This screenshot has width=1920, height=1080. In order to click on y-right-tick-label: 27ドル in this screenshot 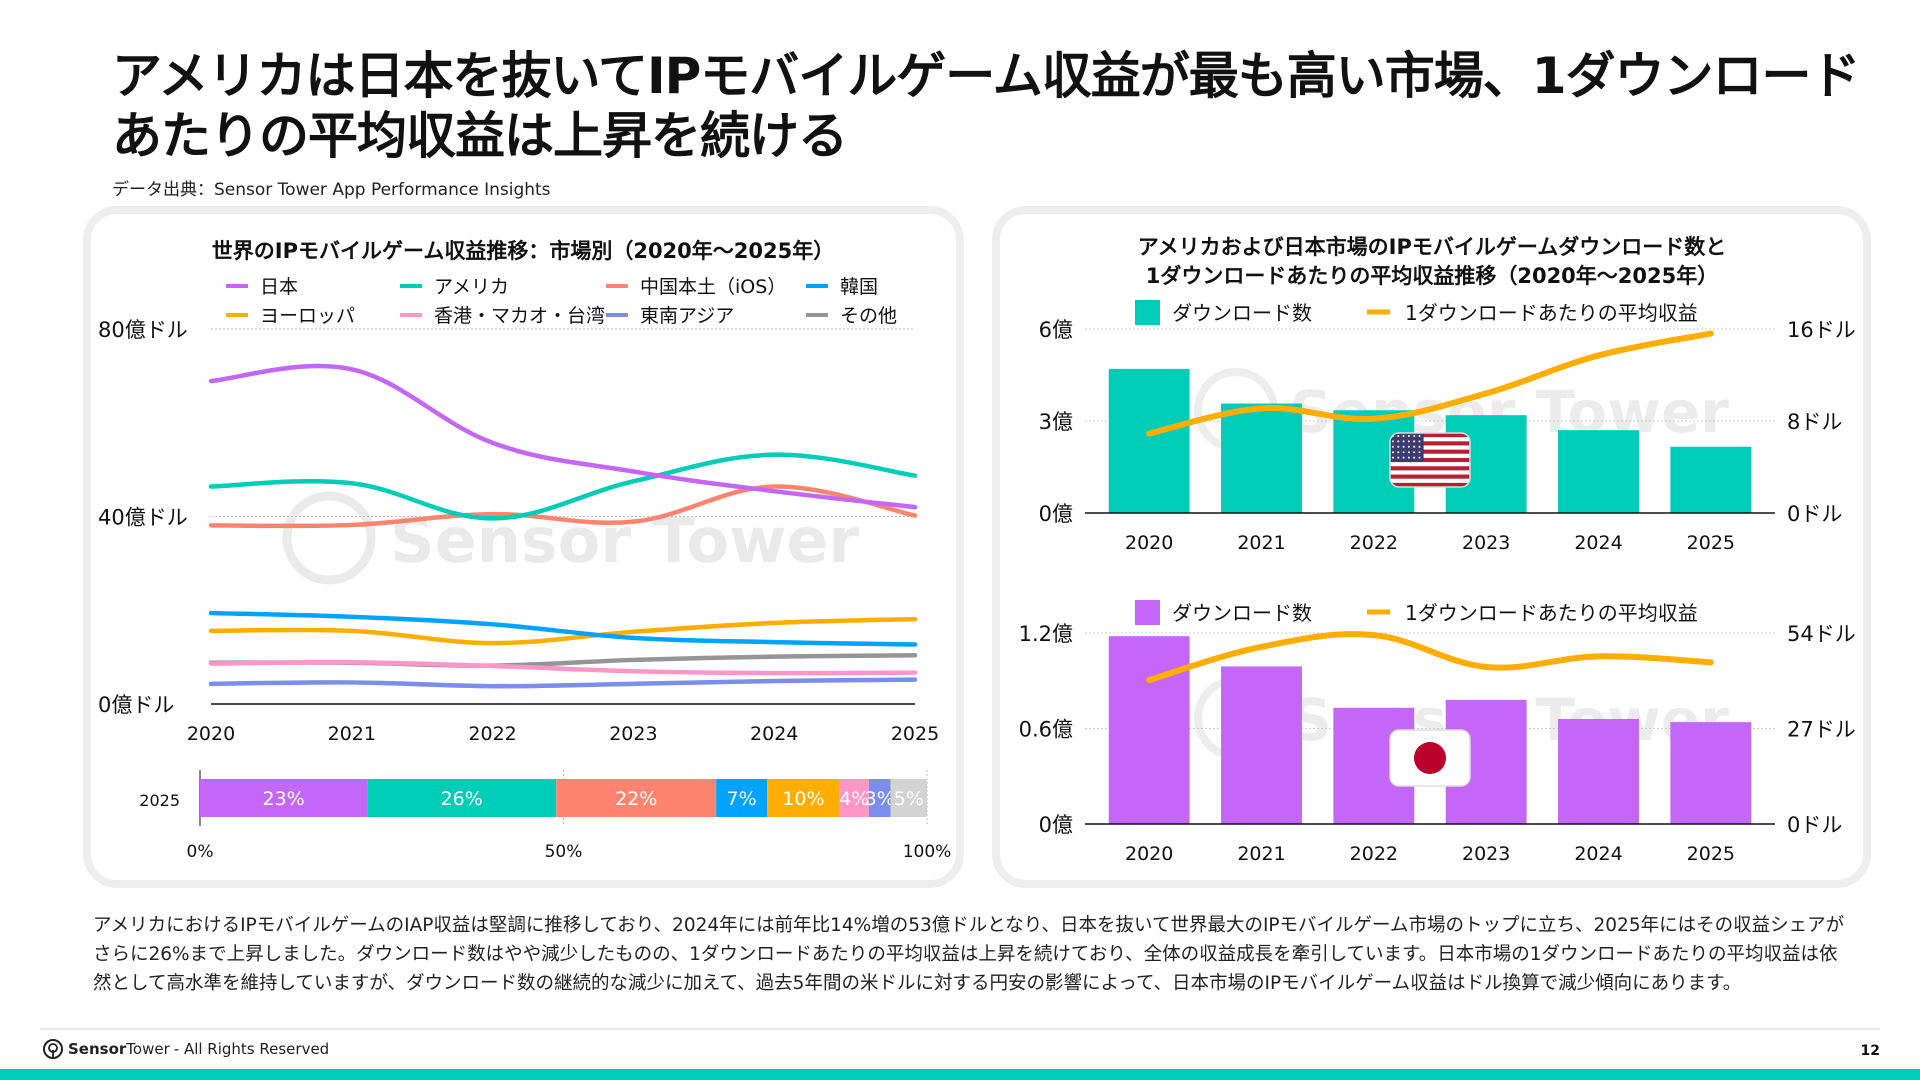, I will do `click(1821, 730)`.